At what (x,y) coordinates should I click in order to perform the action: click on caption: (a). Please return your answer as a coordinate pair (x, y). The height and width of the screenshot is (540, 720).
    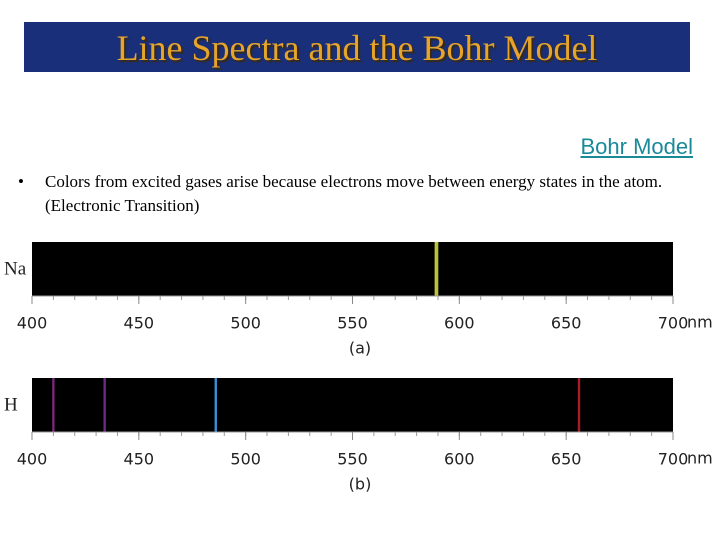
    Looking at the image, I should click on (360, 348).